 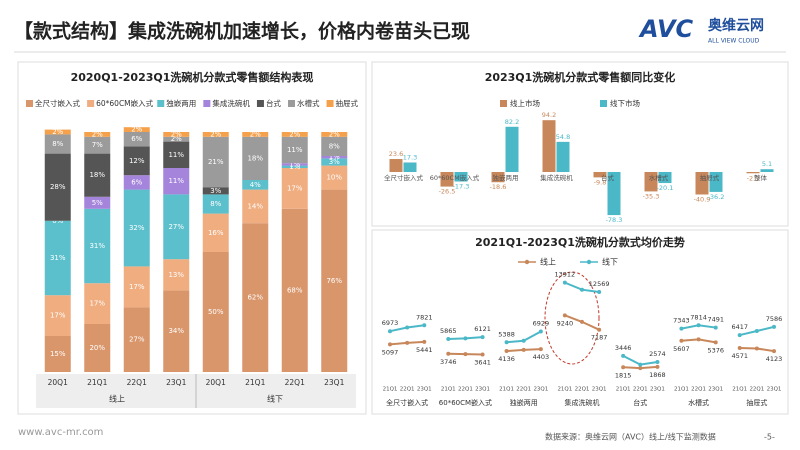 I want to click on legend-label: 抽屉式, so click(x=347, y=103).